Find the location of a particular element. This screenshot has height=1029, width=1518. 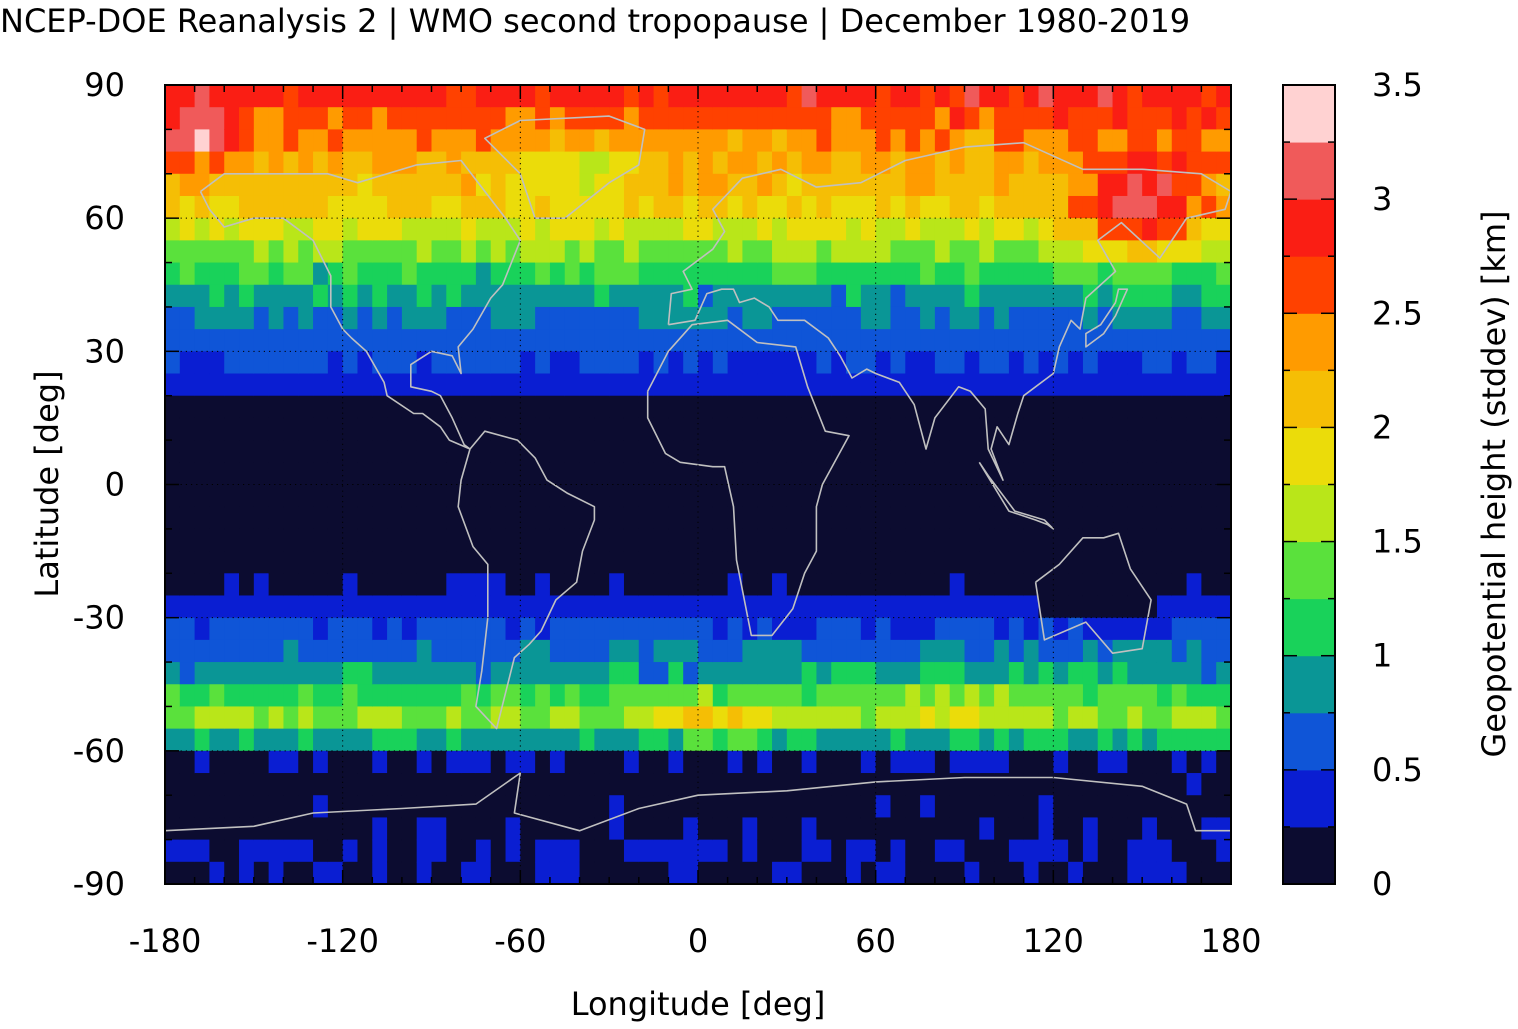

colorbar-swatch is located at coordinates (1309, 513).